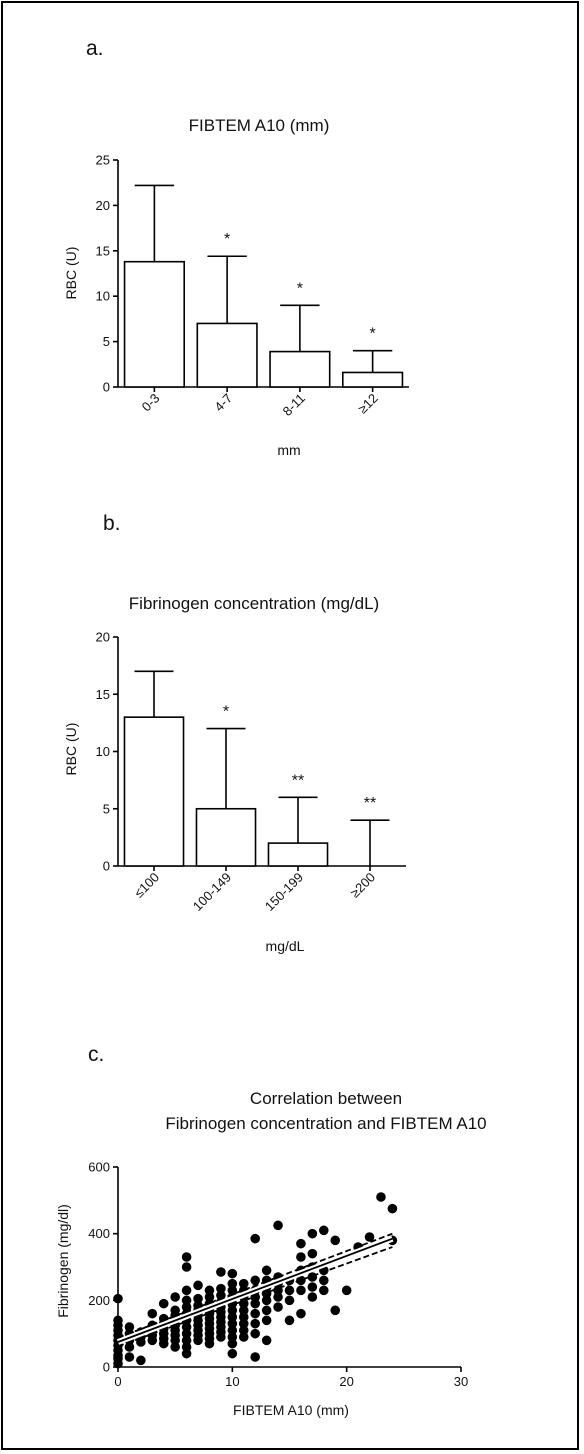  What do you see at coordinates (226, 712) in the screenshot?
I see `b-significance-mark: *` at bounding box center [226, 712].